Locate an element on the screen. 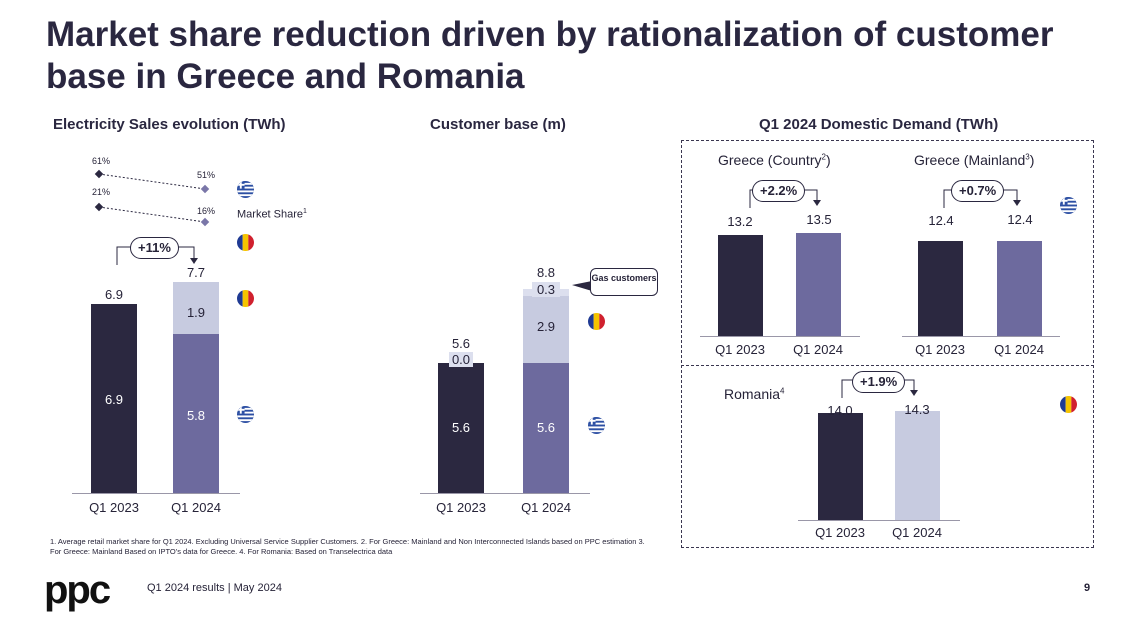  c2-bar-romania-Q1-2024 is located at coordinates (546, 329).